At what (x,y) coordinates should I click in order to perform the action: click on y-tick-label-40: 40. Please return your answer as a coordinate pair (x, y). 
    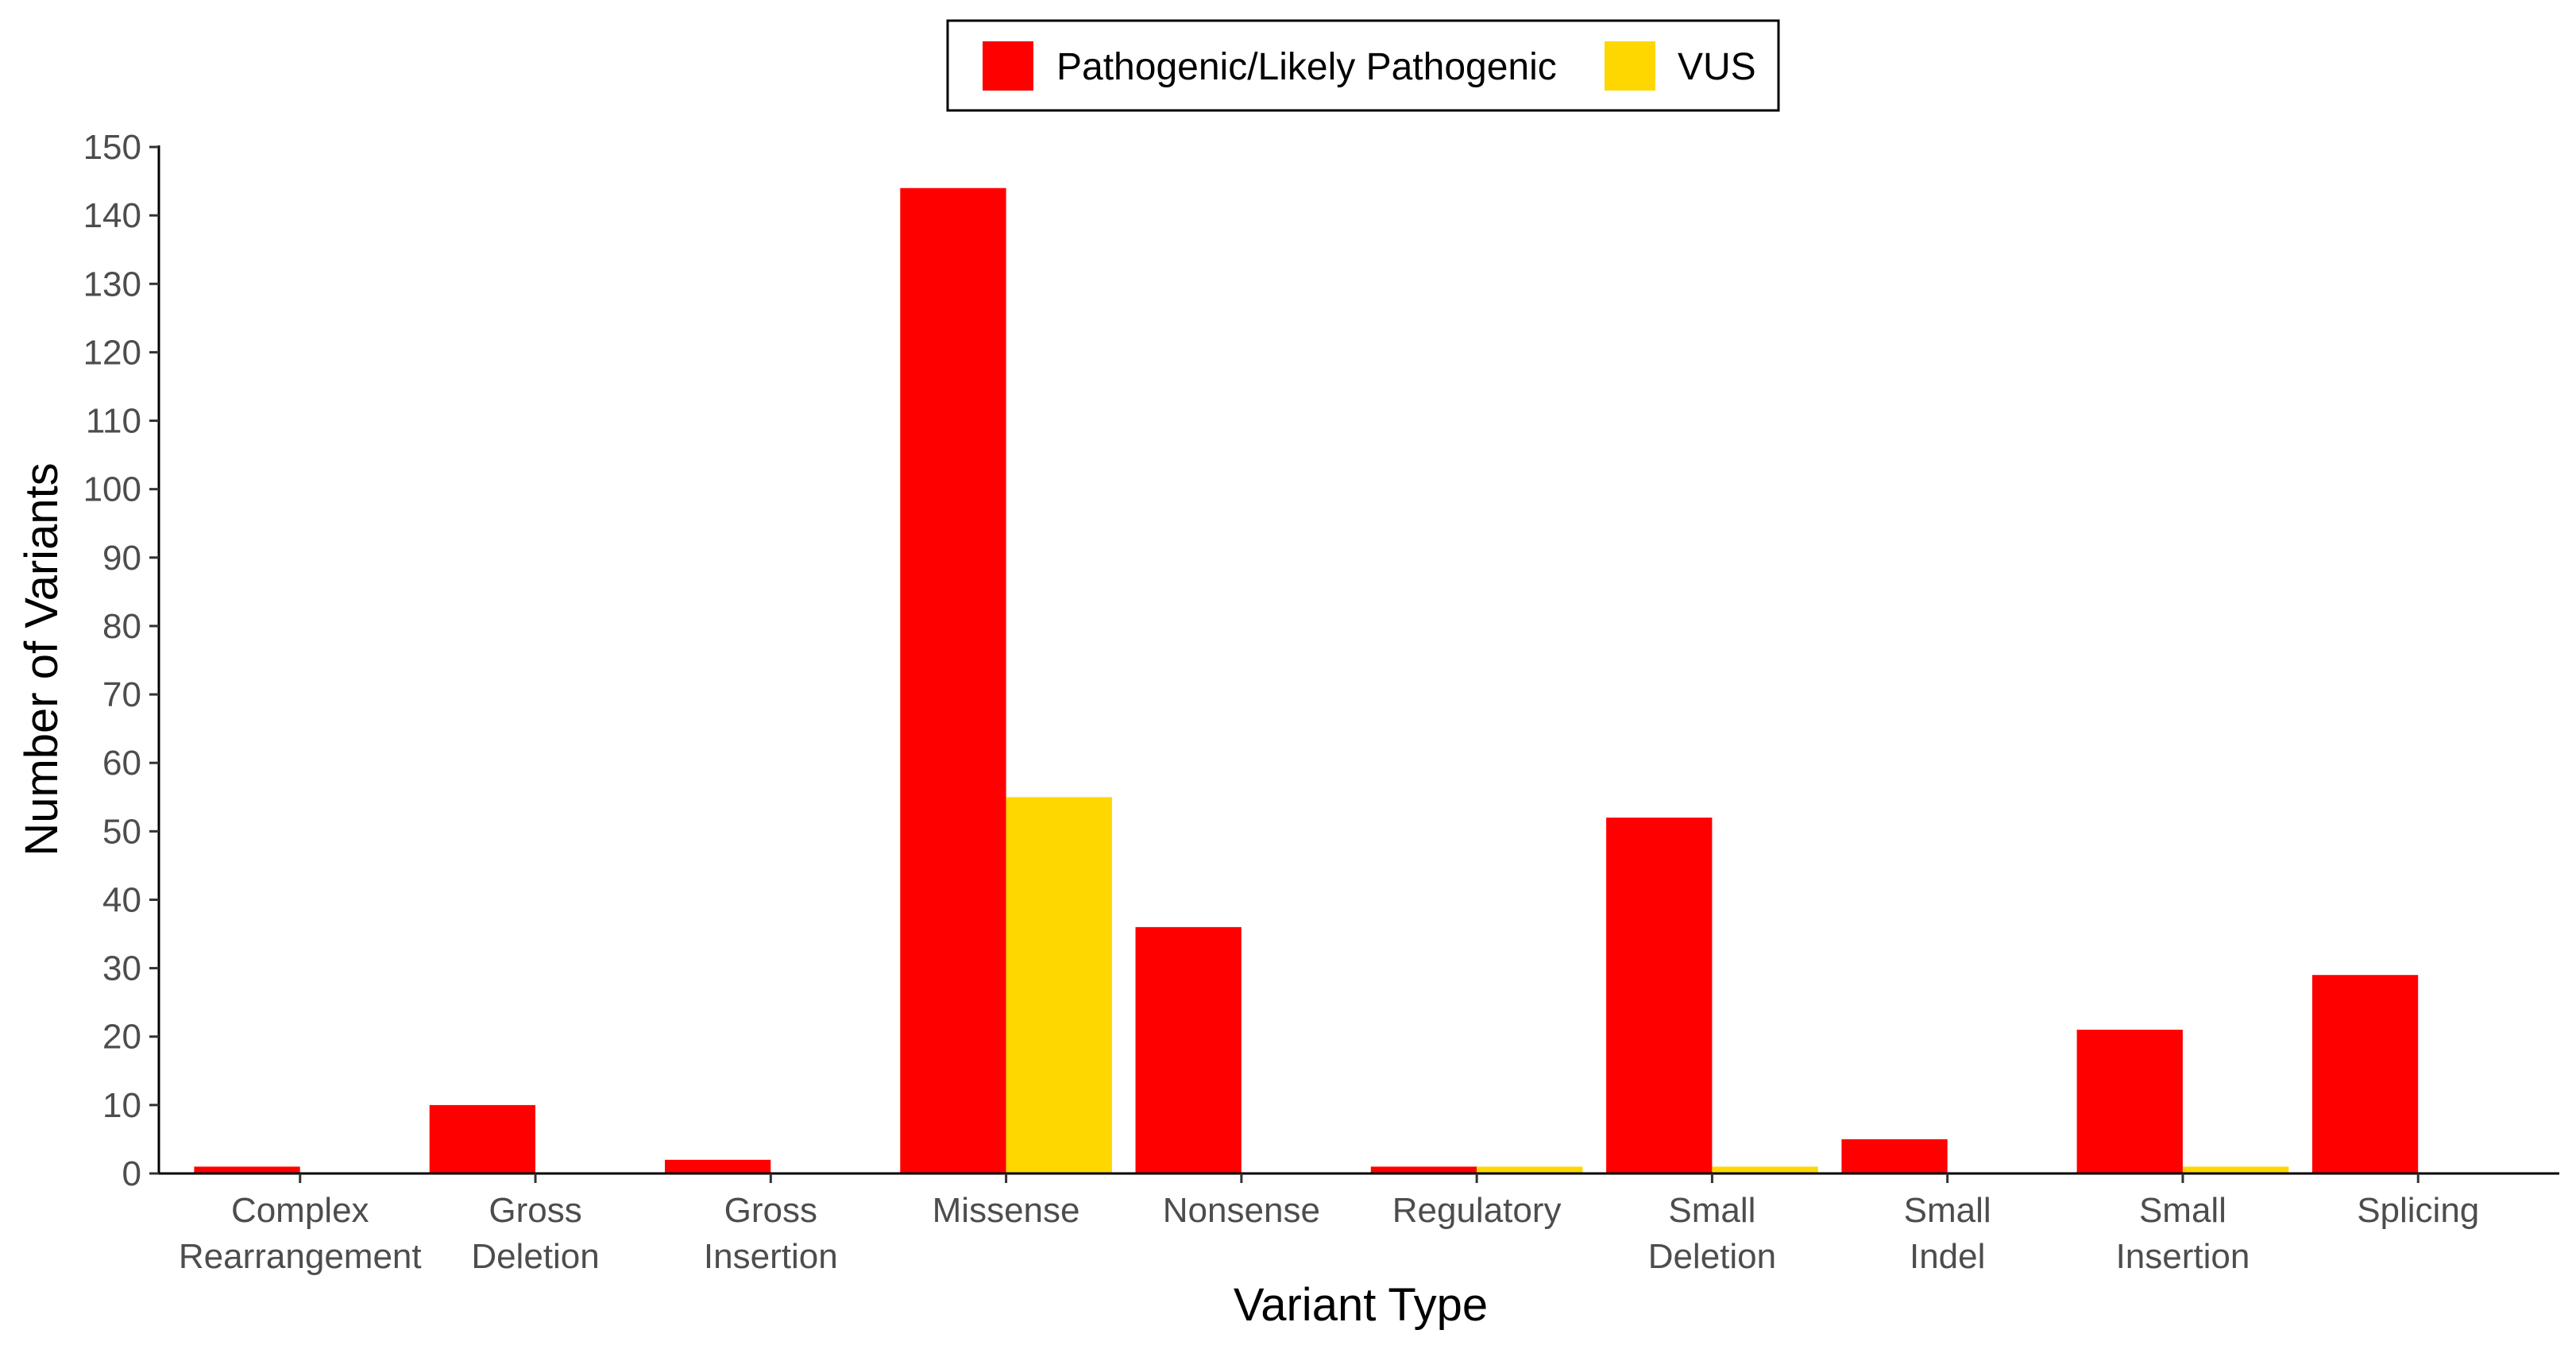
    Looking at the image, I should click on (121, 900).